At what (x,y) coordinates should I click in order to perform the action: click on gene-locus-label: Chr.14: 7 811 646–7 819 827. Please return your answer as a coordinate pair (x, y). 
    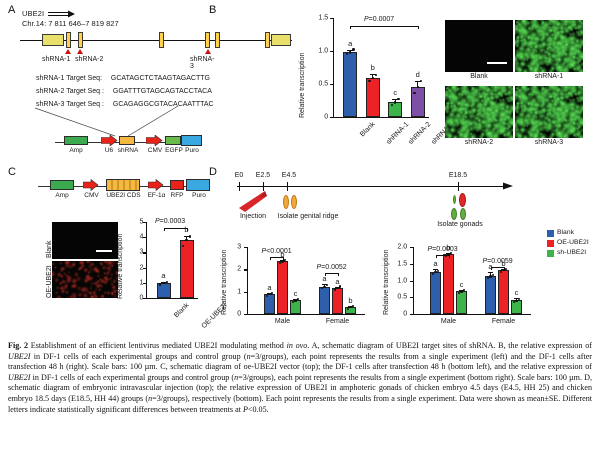
    Looking at the image, I should click on (70, 23).